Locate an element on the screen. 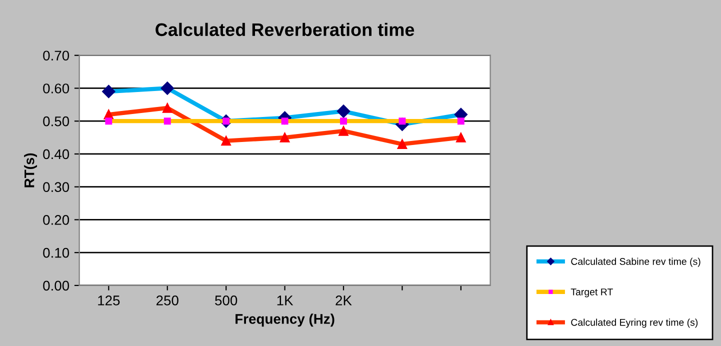 The image size is (721, 346). legend-label: Calculated Eyring rev time (s) is located at coordinates (634, 323).